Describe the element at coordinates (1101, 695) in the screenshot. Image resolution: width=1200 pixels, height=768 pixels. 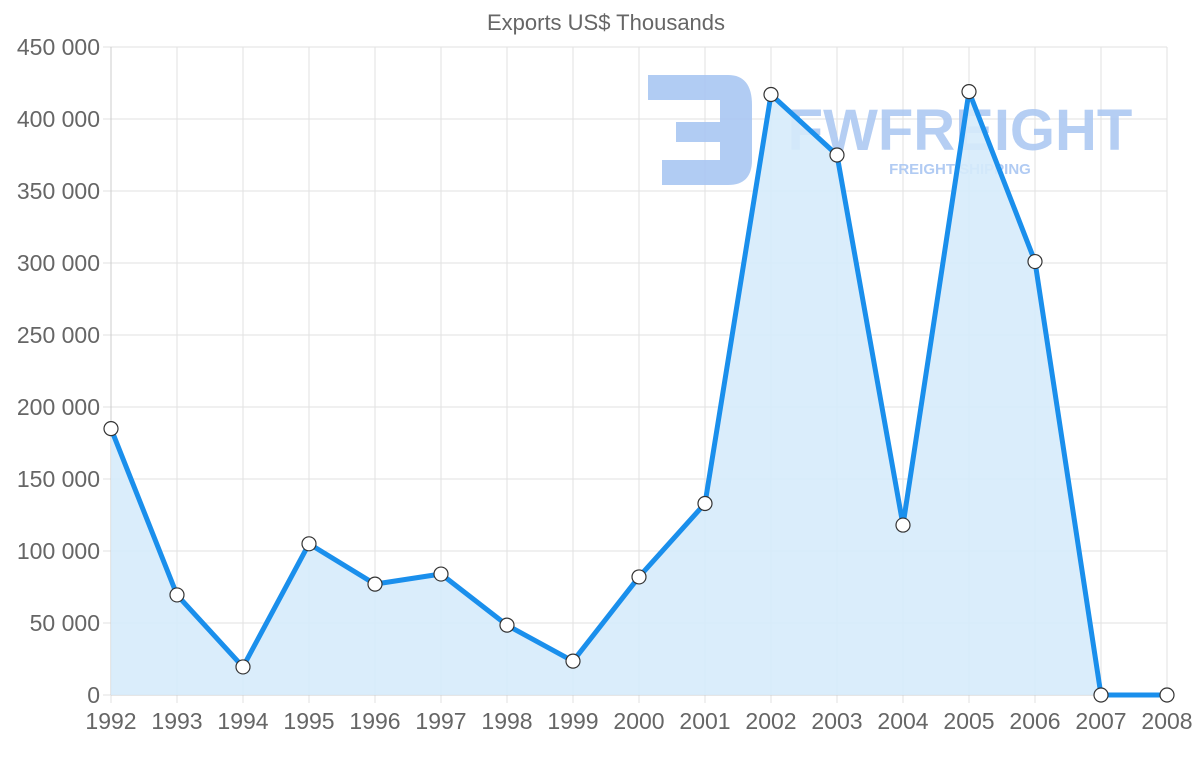
I see `data-point-2007` at that location.